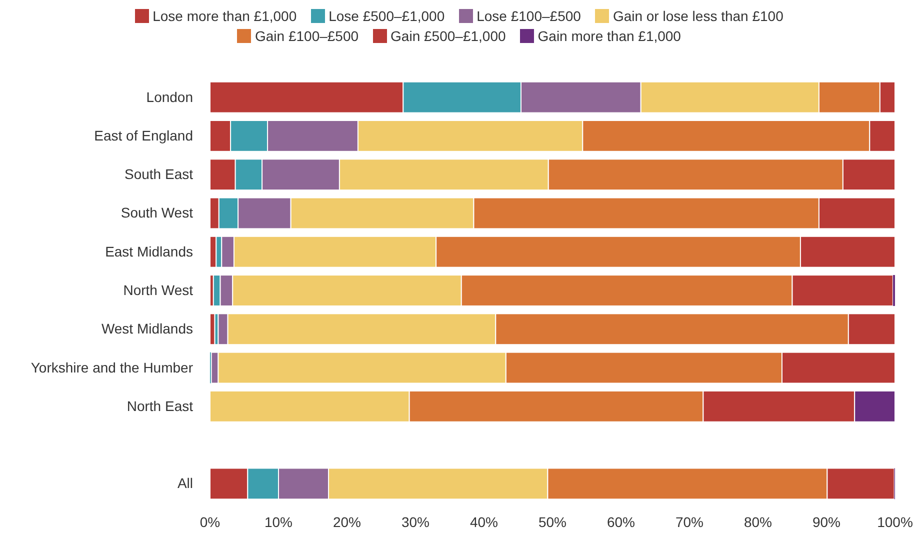  Describe the element at coordinates (224, 16) in the screenshot. I see `legend-label: Lose more than £1,000` at that location.